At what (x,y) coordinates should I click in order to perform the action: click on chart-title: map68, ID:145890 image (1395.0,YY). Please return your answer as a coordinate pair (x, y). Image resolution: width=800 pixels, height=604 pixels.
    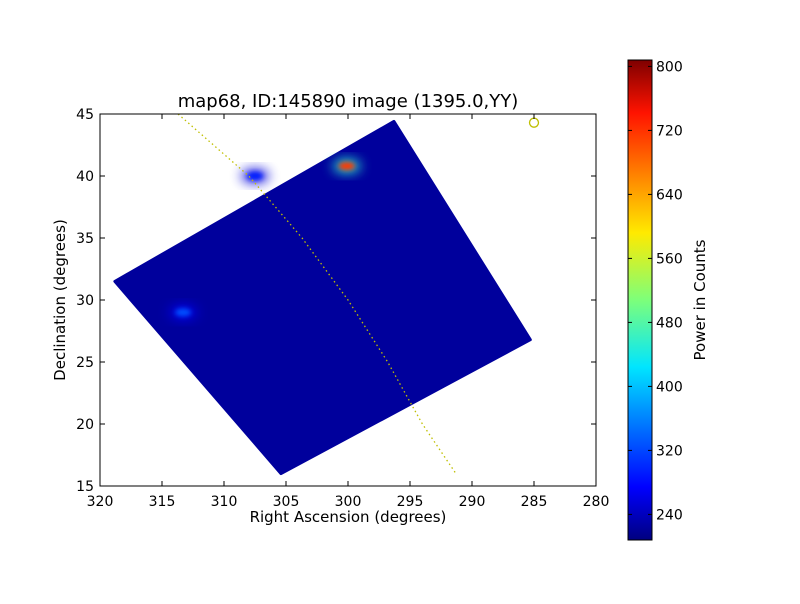
    Looking at the image, I should click on (348, 101).